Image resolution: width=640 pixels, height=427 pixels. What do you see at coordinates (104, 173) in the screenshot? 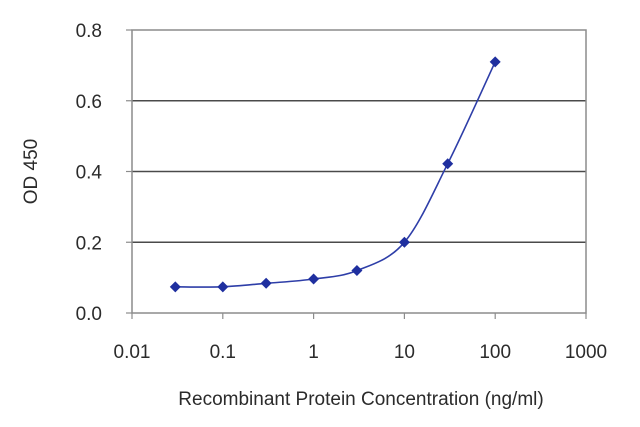
I see `y-axis-ticks: 0.0 0.2 0.4 0.6 0.8` at bounding box center [104, 173].